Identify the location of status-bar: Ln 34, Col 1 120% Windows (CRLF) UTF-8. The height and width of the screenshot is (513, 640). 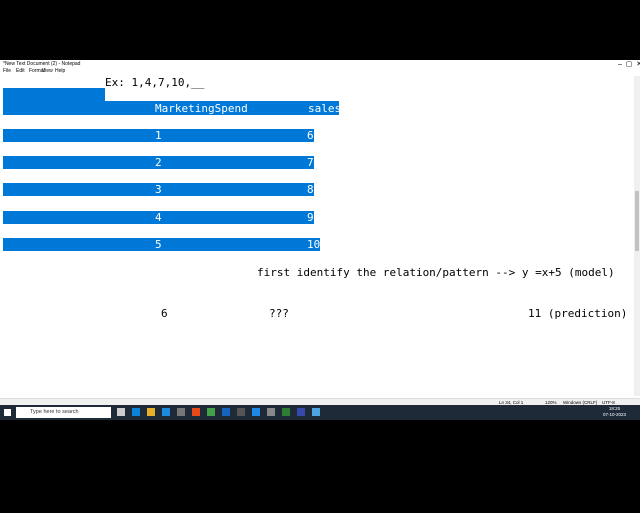
(320, 402).